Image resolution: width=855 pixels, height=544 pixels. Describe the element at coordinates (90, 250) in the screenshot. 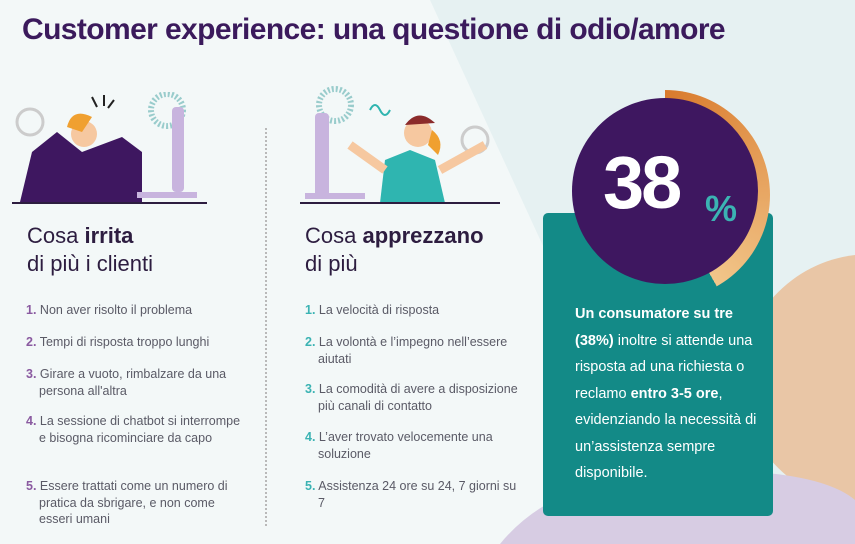

I see `left-heading: Cosa irrita di più i clienti` at that location.